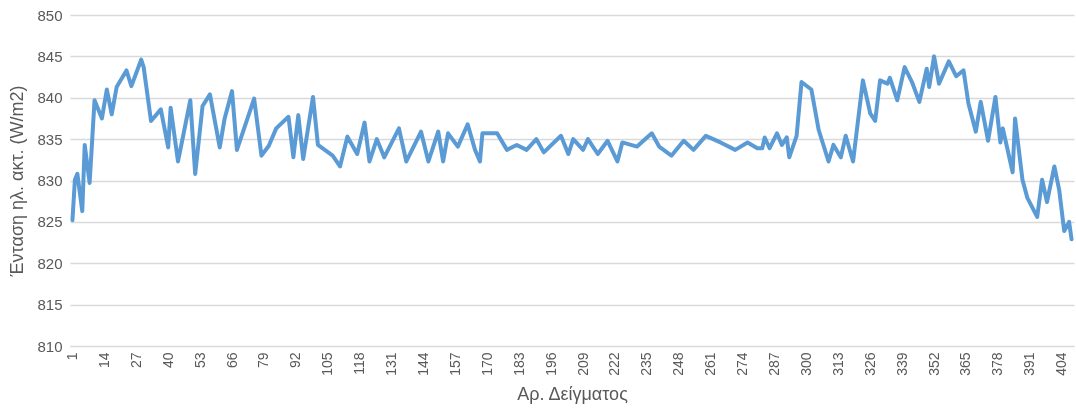 The width and height of the screenshot is (1076, 410). What do you see at coordinates (454, 364) in the screenshot?
I see `x-tick-label: 157` at bounding box center [454, 364].